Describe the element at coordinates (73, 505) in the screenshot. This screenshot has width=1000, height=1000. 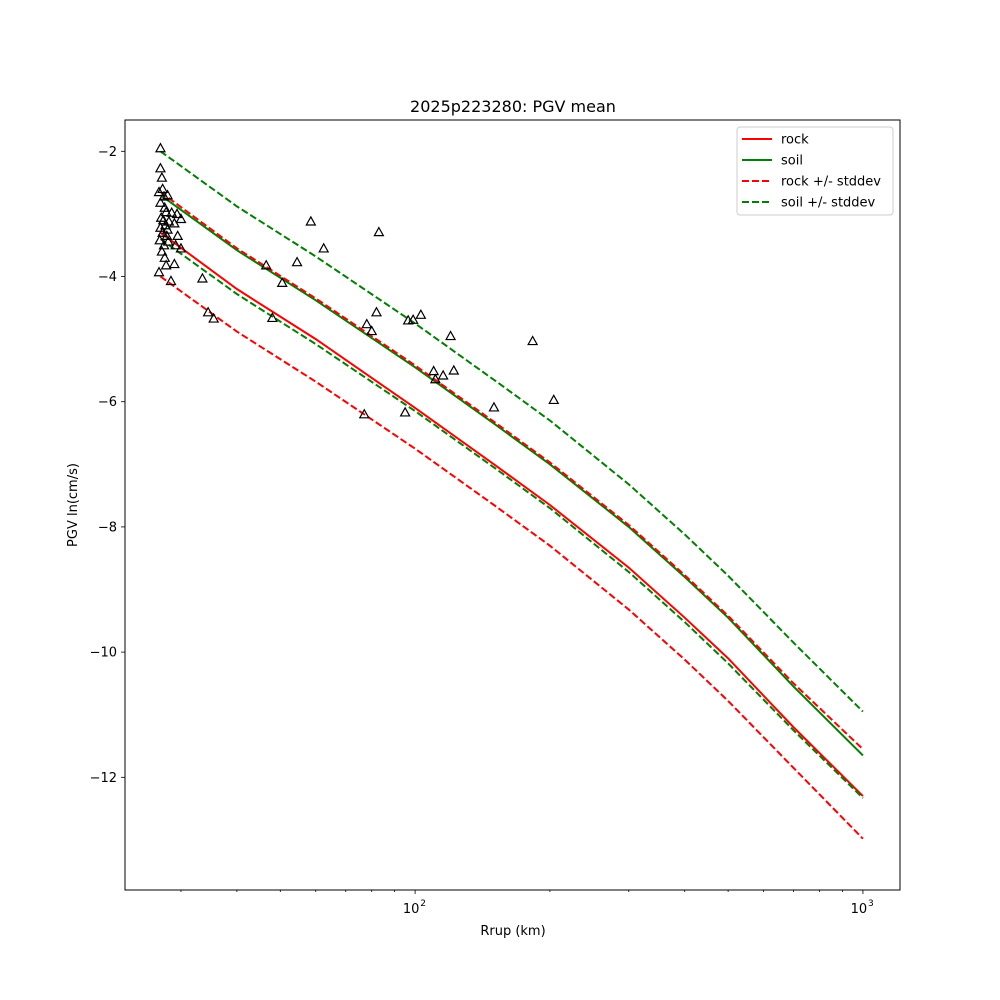
I see `y-axis-label: PGV ln(cm/s)` at that location.